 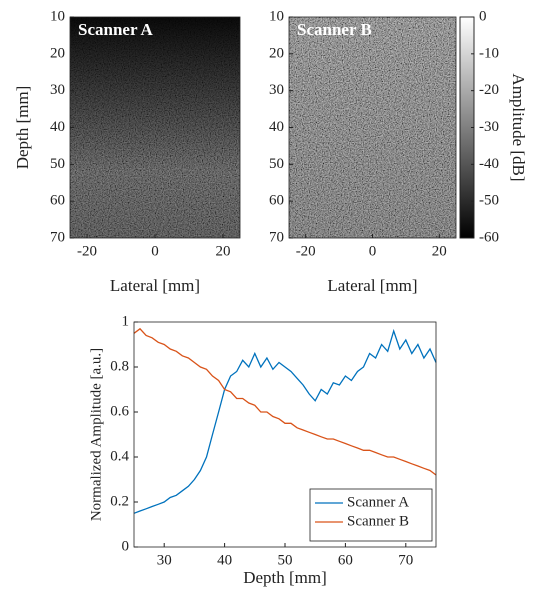 What do you see at coordinates (489, 164) in the screenshot?
I see `y-tick-label: -40` at bounding box center [489, 164].